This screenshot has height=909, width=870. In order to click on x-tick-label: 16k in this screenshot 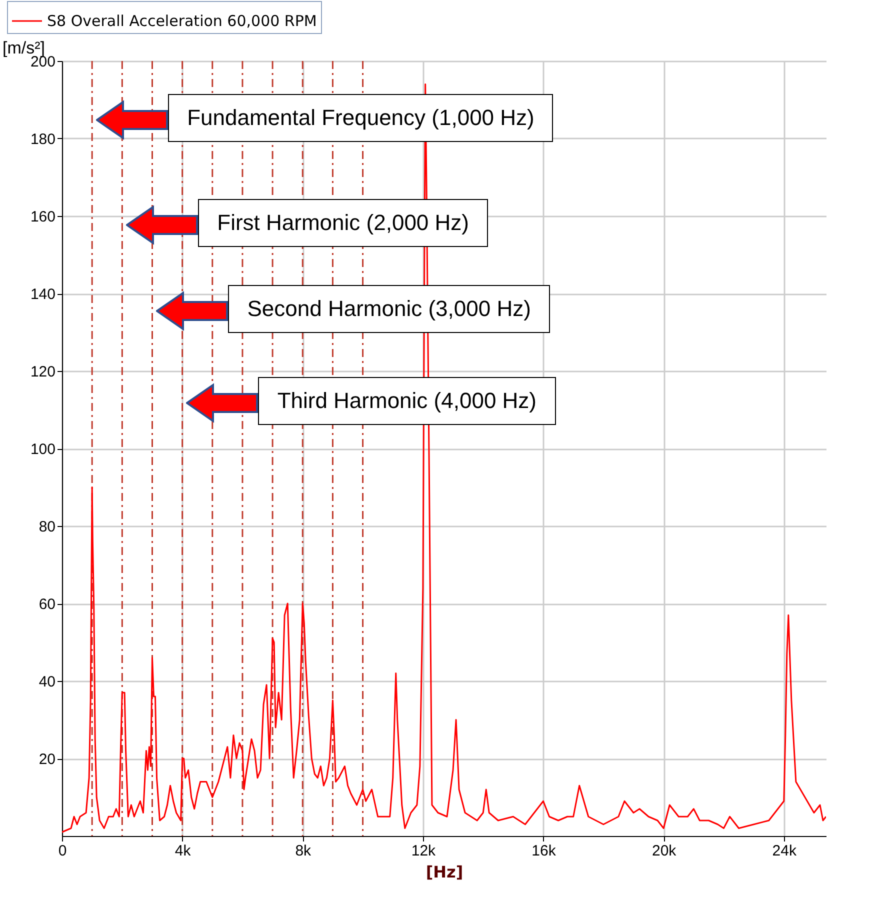, I will do `click(544, 851)`.